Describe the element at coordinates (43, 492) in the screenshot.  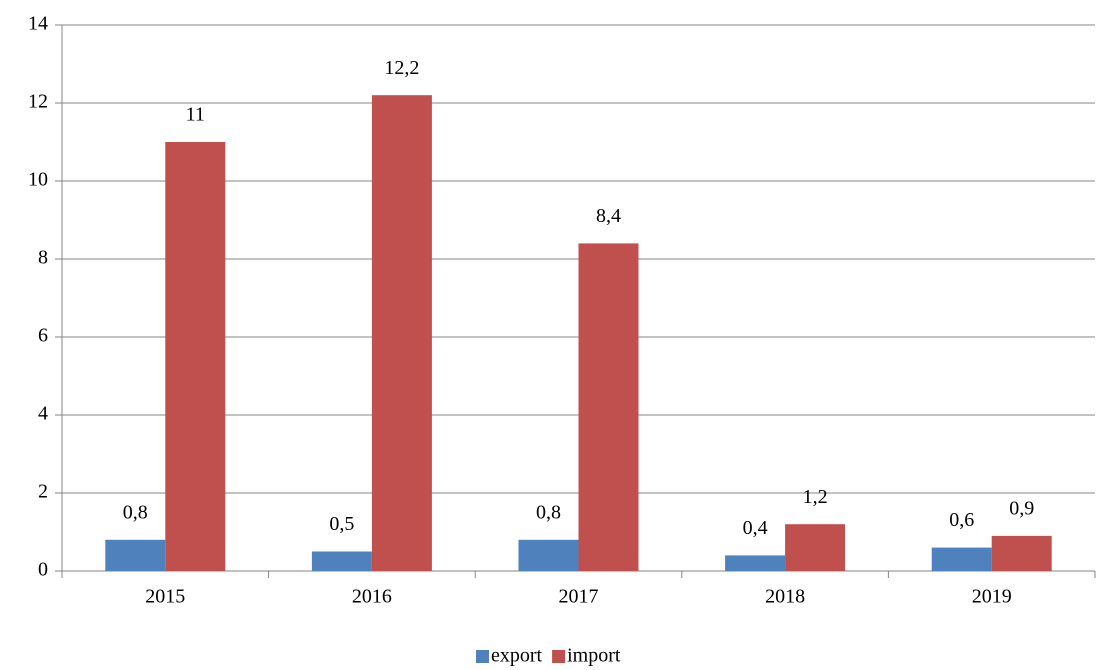
I see `y-tick-label: 2` at that location.